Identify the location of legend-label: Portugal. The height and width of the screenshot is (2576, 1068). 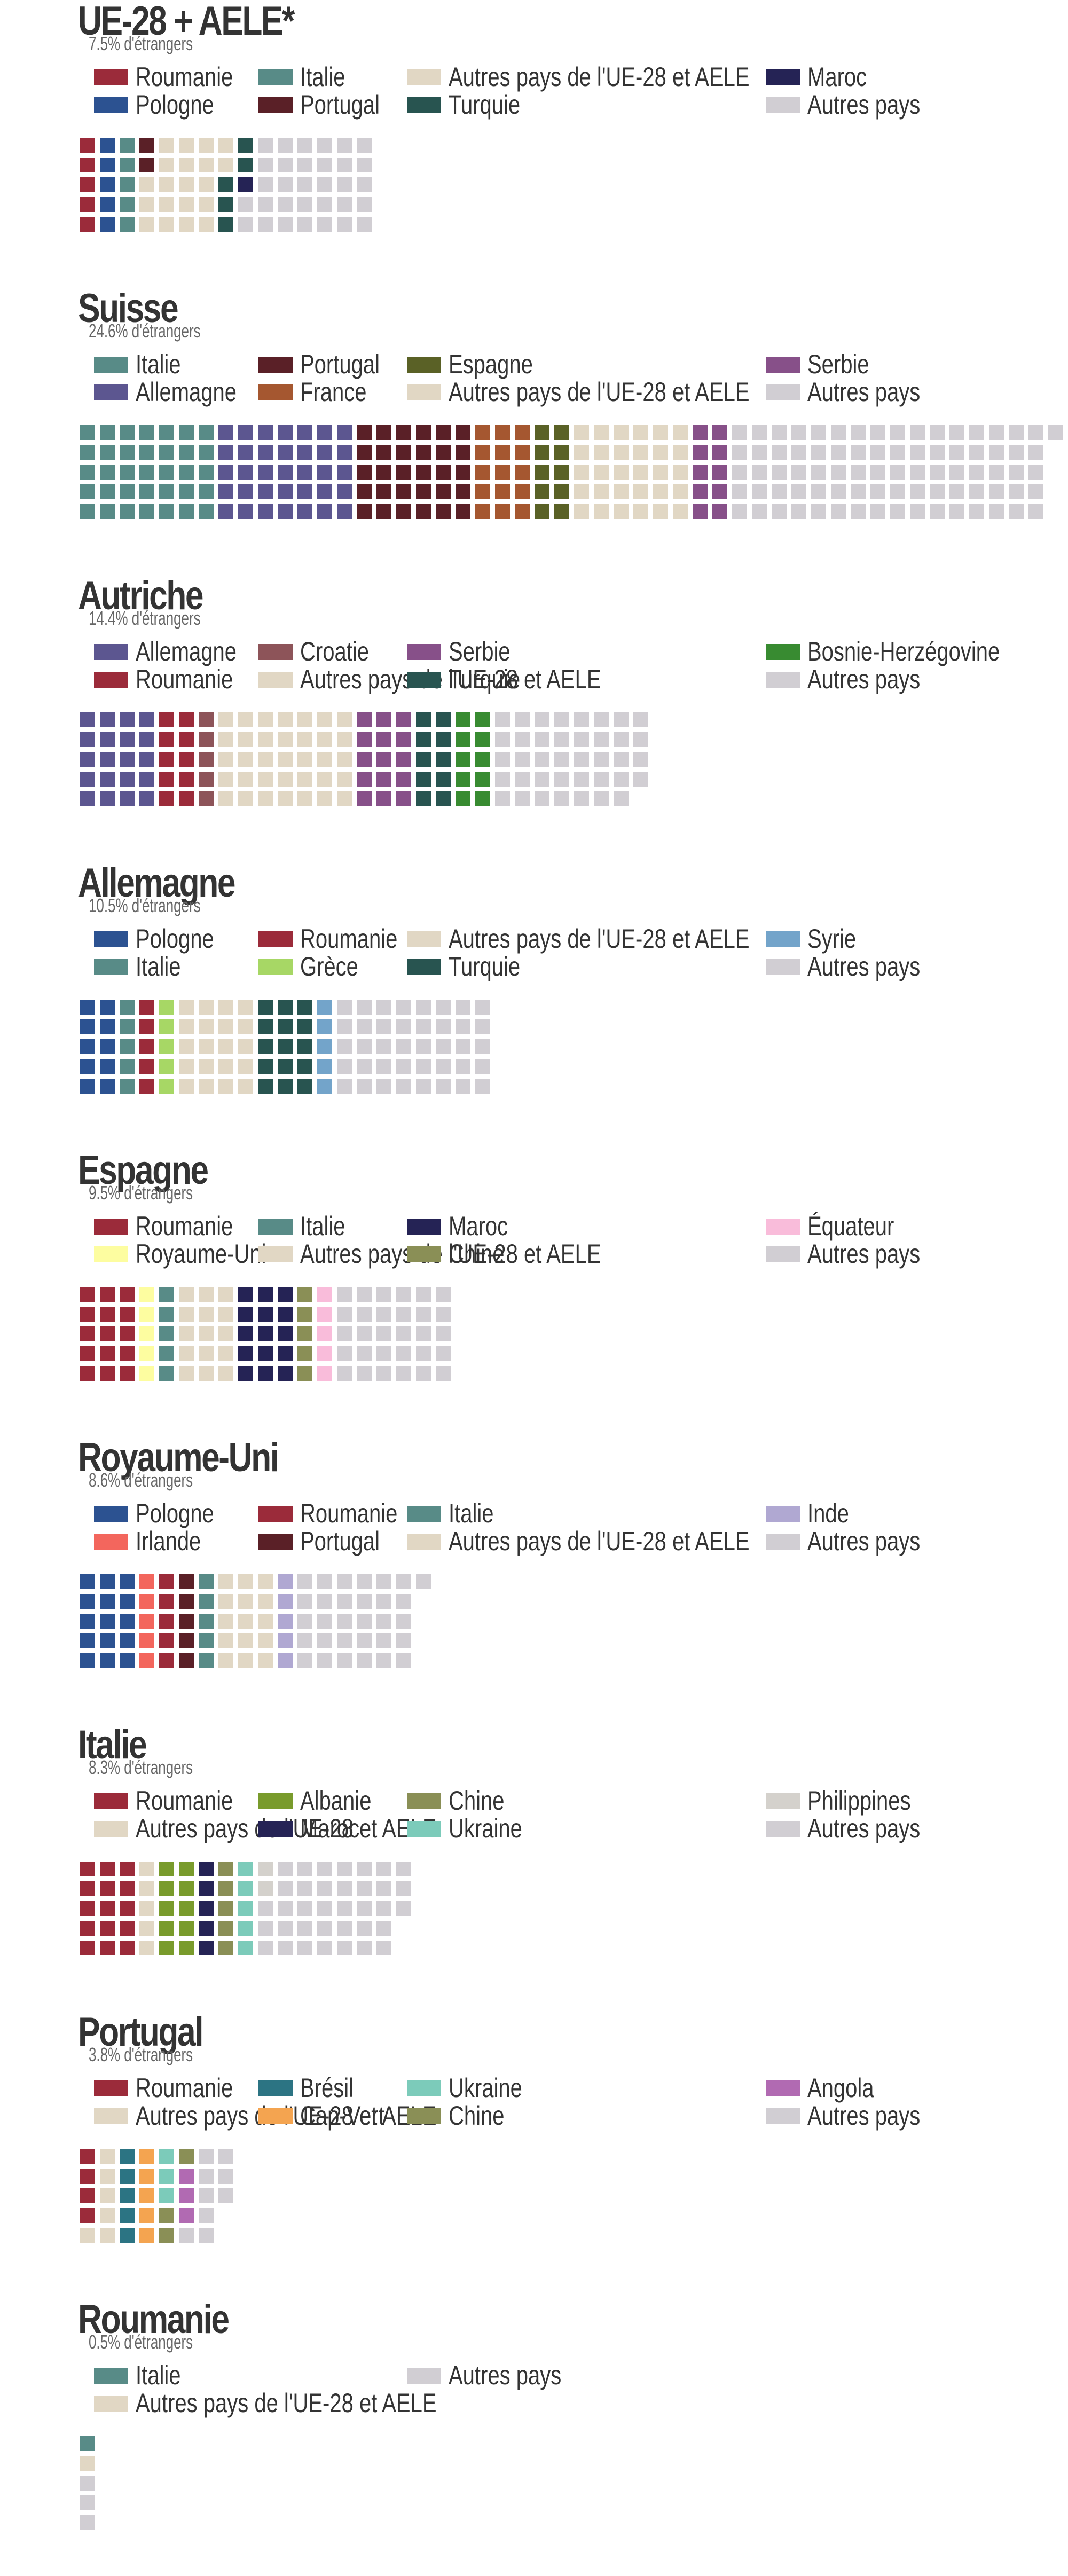
(340, 105).